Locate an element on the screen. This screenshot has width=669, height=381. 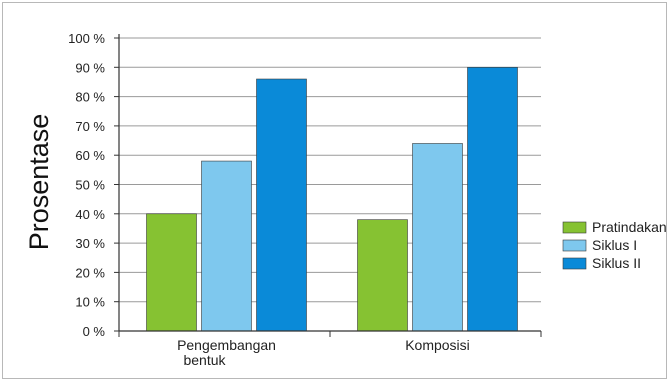
y-tick-label: 40 % is located at coordinates (90, 214).